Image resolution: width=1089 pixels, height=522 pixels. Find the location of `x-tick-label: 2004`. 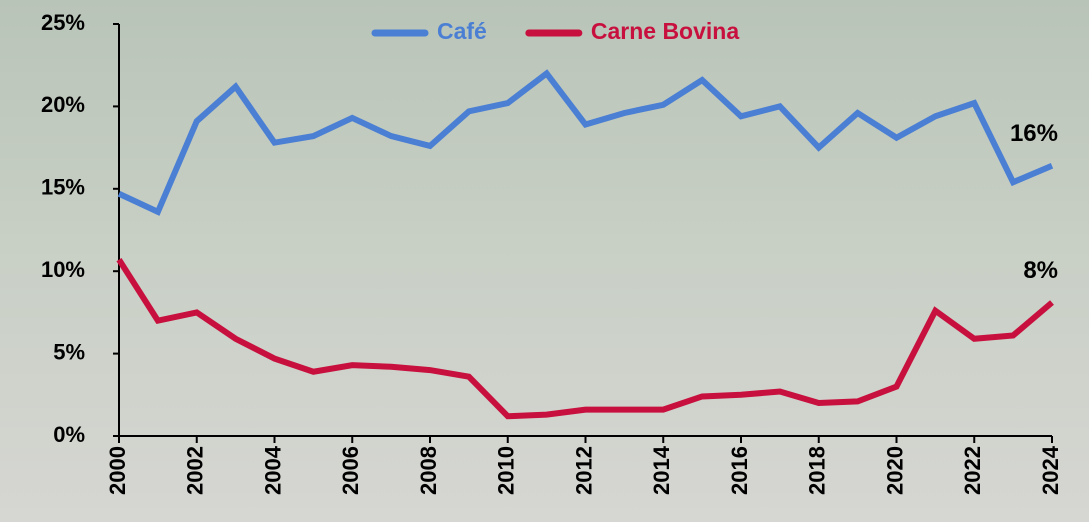

x-tick-label: 2004 is located at coordinates (272, 470).